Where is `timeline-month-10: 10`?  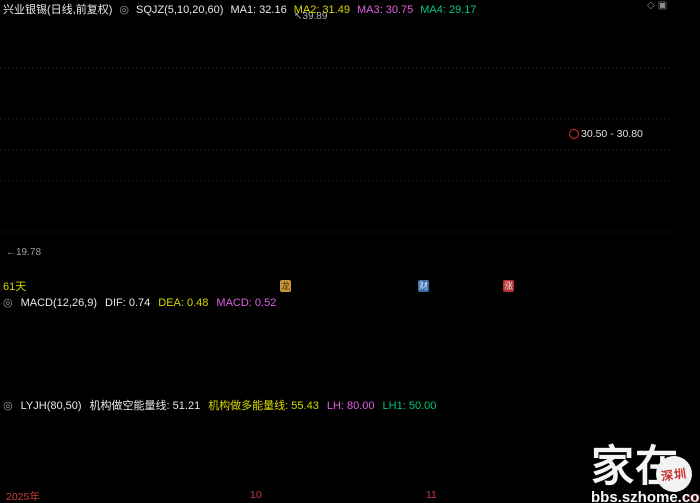 timeline-month-10: 10 is located at coordinates (256, 495).